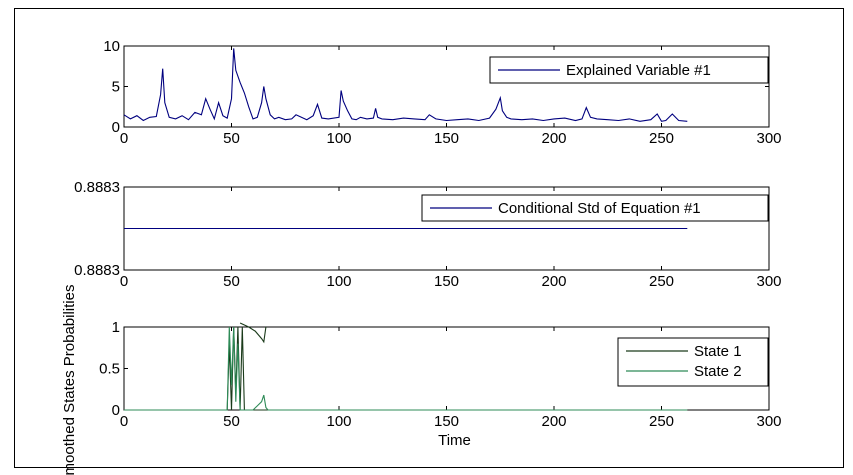  I want to click on x-axis-label: Time, so click(454, 440).